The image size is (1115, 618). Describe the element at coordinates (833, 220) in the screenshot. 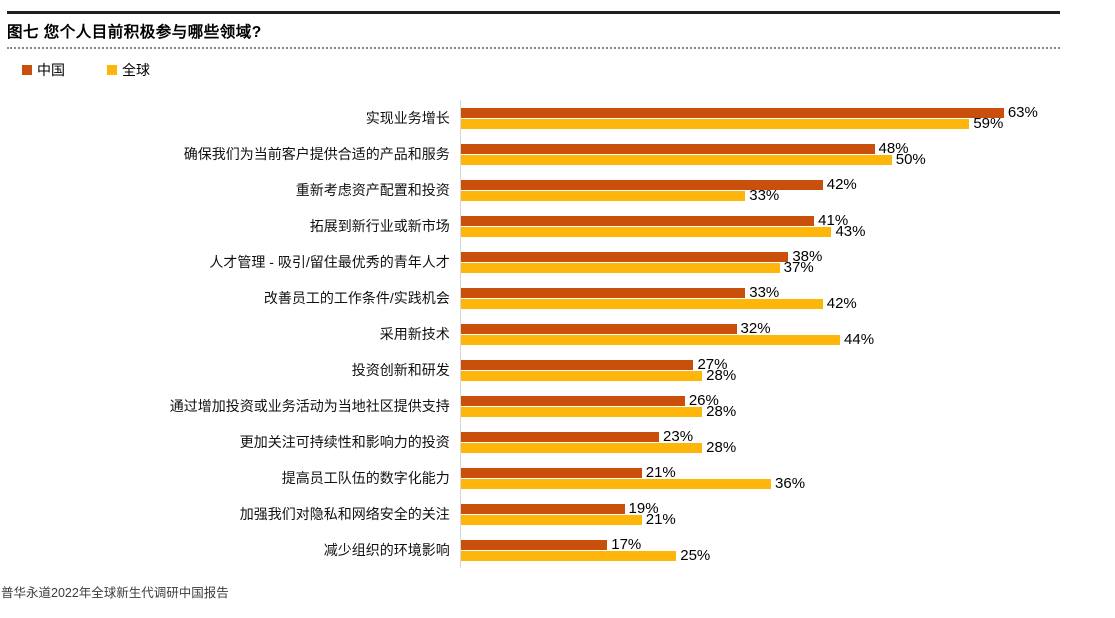

I see `china-value-label: 41%` at that location.